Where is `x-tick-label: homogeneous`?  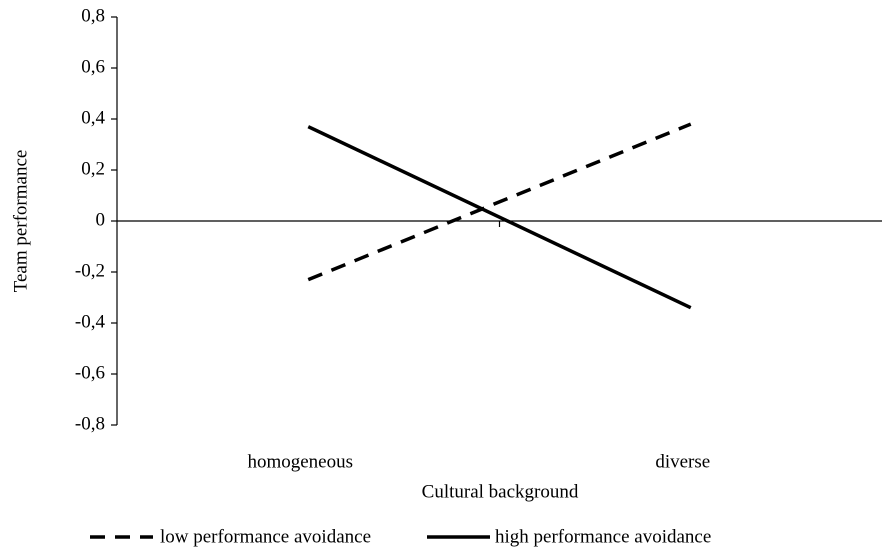
x-tick-label: homogeneous is located at coordinates (300, 461).